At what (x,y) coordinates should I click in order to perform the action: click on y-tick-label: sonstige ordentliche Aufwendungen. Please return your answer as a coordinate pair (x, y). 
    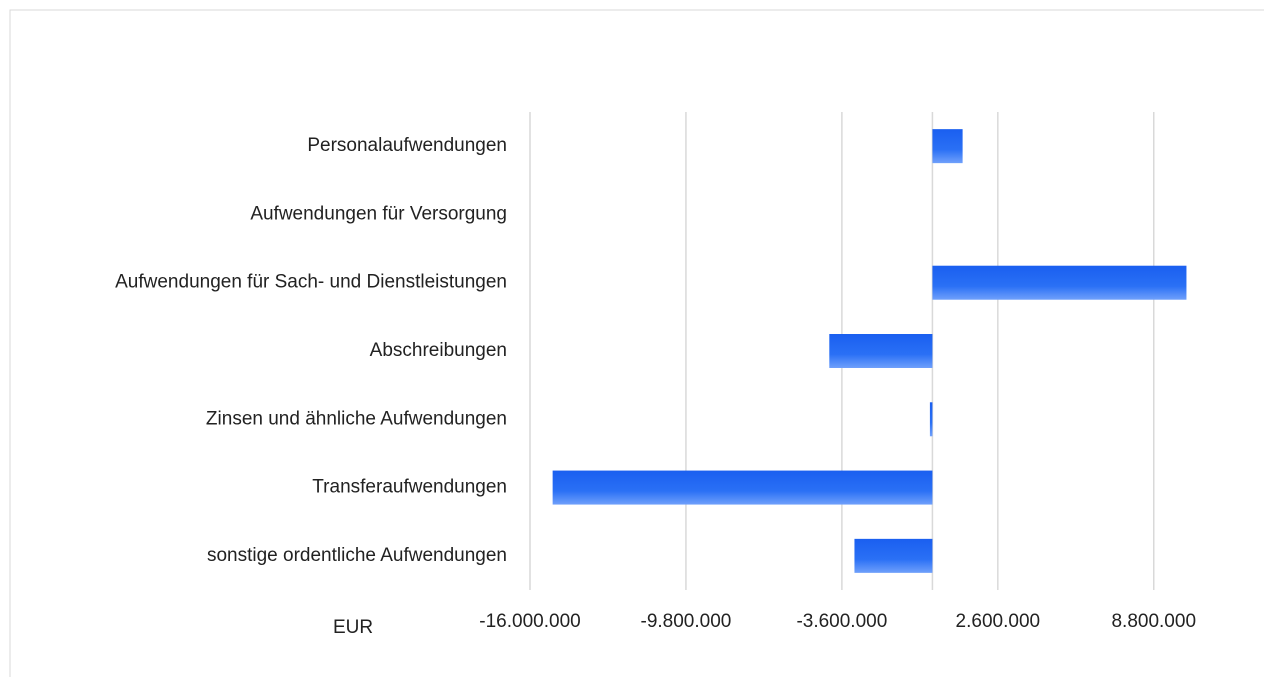
    Looking at the image, I should click on (357, 555).